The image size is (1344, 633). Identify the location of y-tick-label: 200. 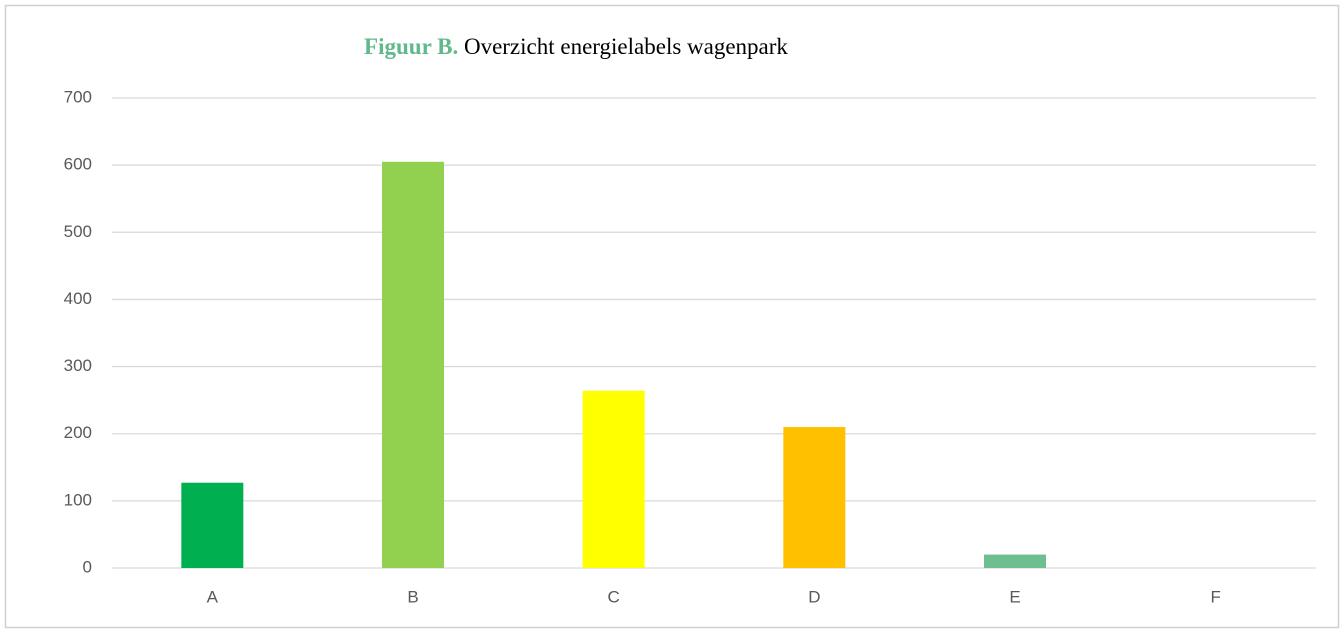
(78, 432).